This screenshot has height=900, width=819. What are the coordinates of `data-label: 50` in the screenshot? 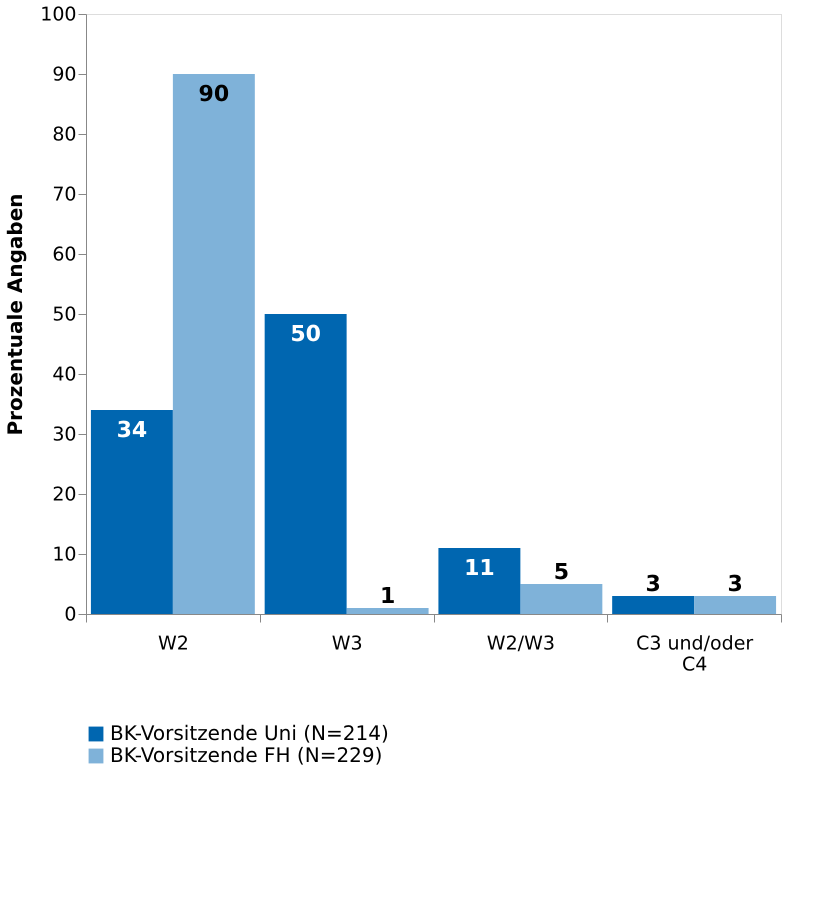 It's located at (305, 334).